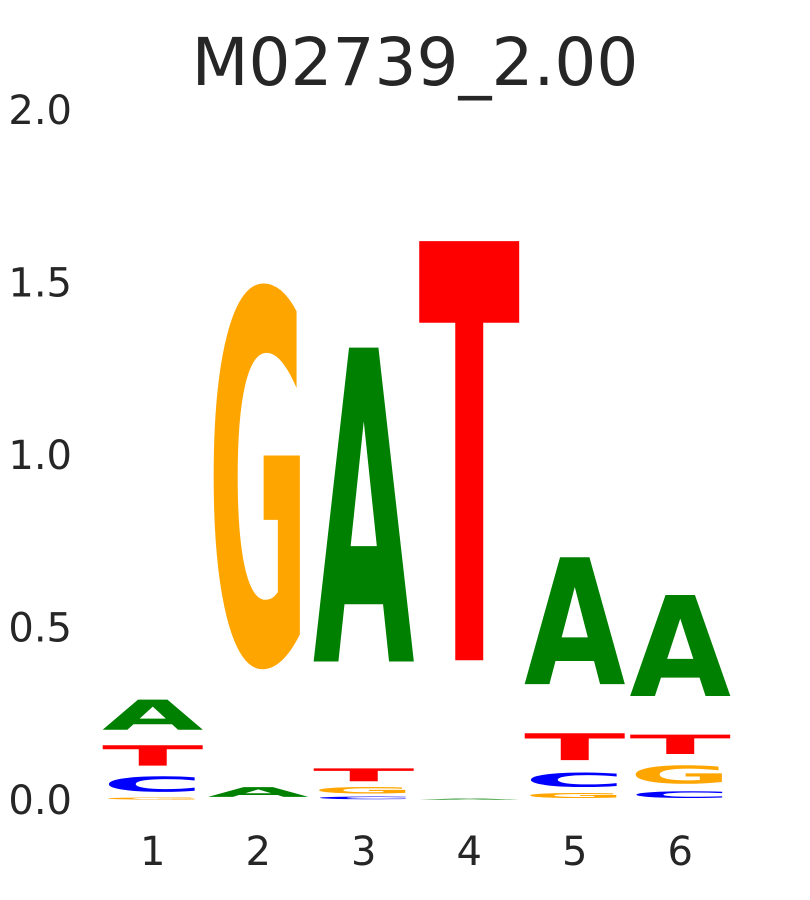  I want to click on y-tick-label: 0.0, so click(40, 801).